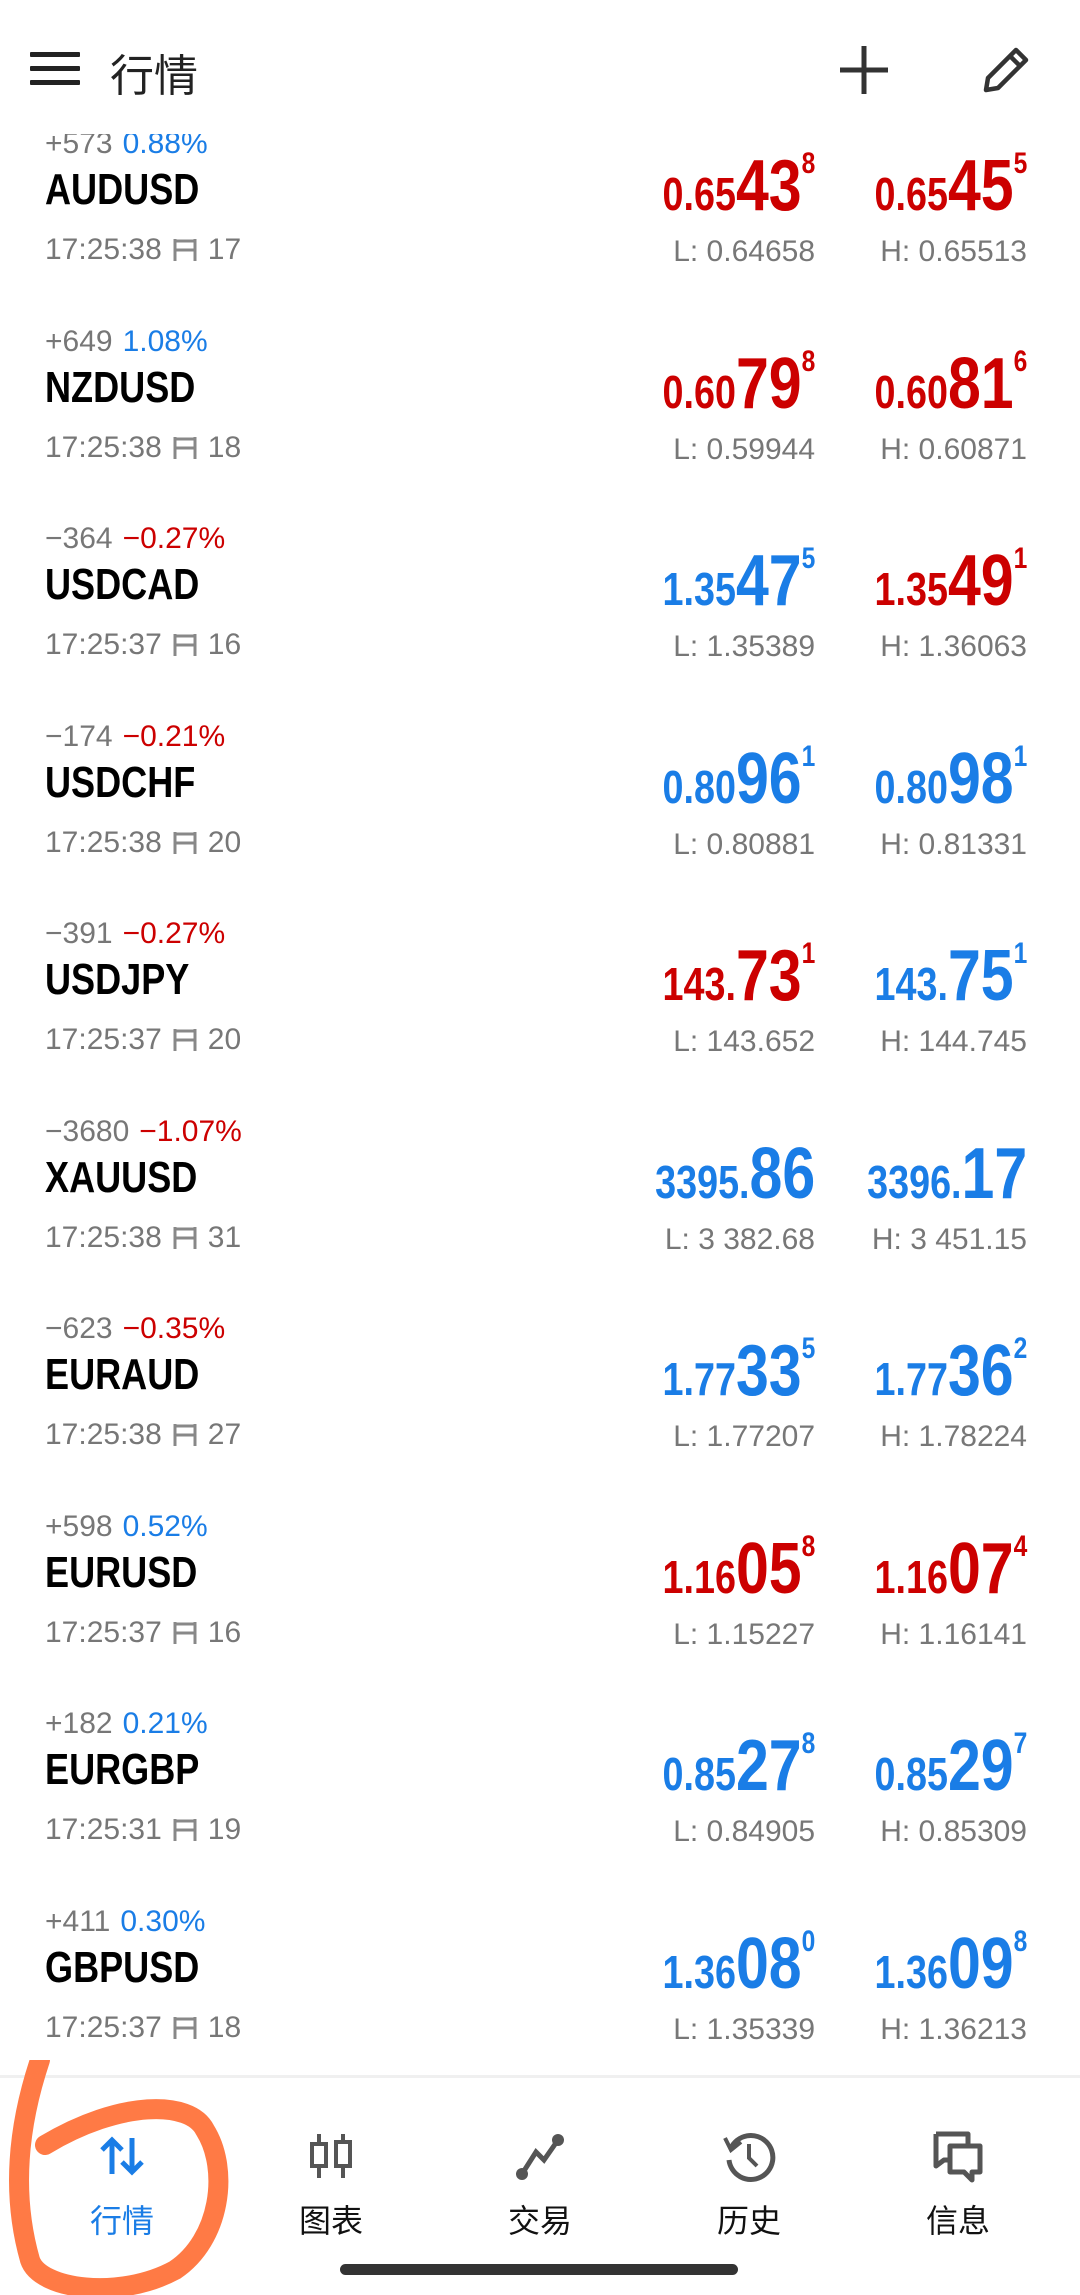  I want to click on price-pips: 07, so click(980, 1568).